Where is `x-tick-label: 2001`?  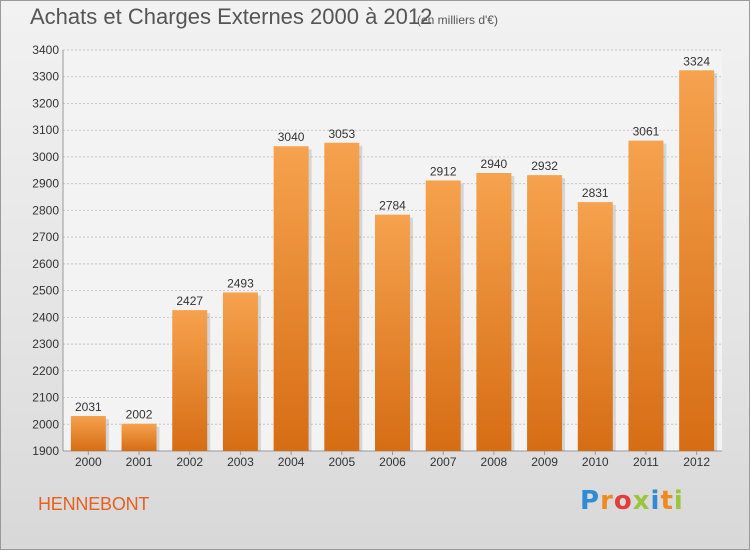 x-tick-label: 2001 is located at coordinates (139, 462).